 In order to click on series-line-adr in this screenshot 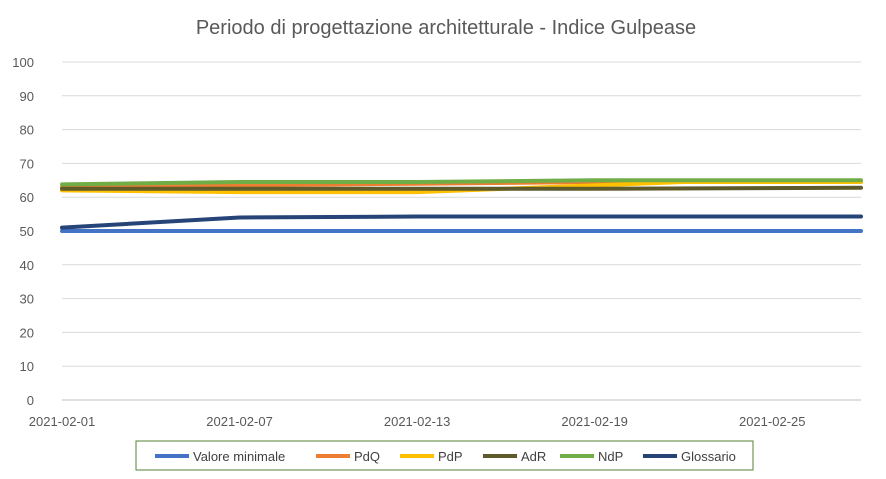, I will do `click(461, 188)`.